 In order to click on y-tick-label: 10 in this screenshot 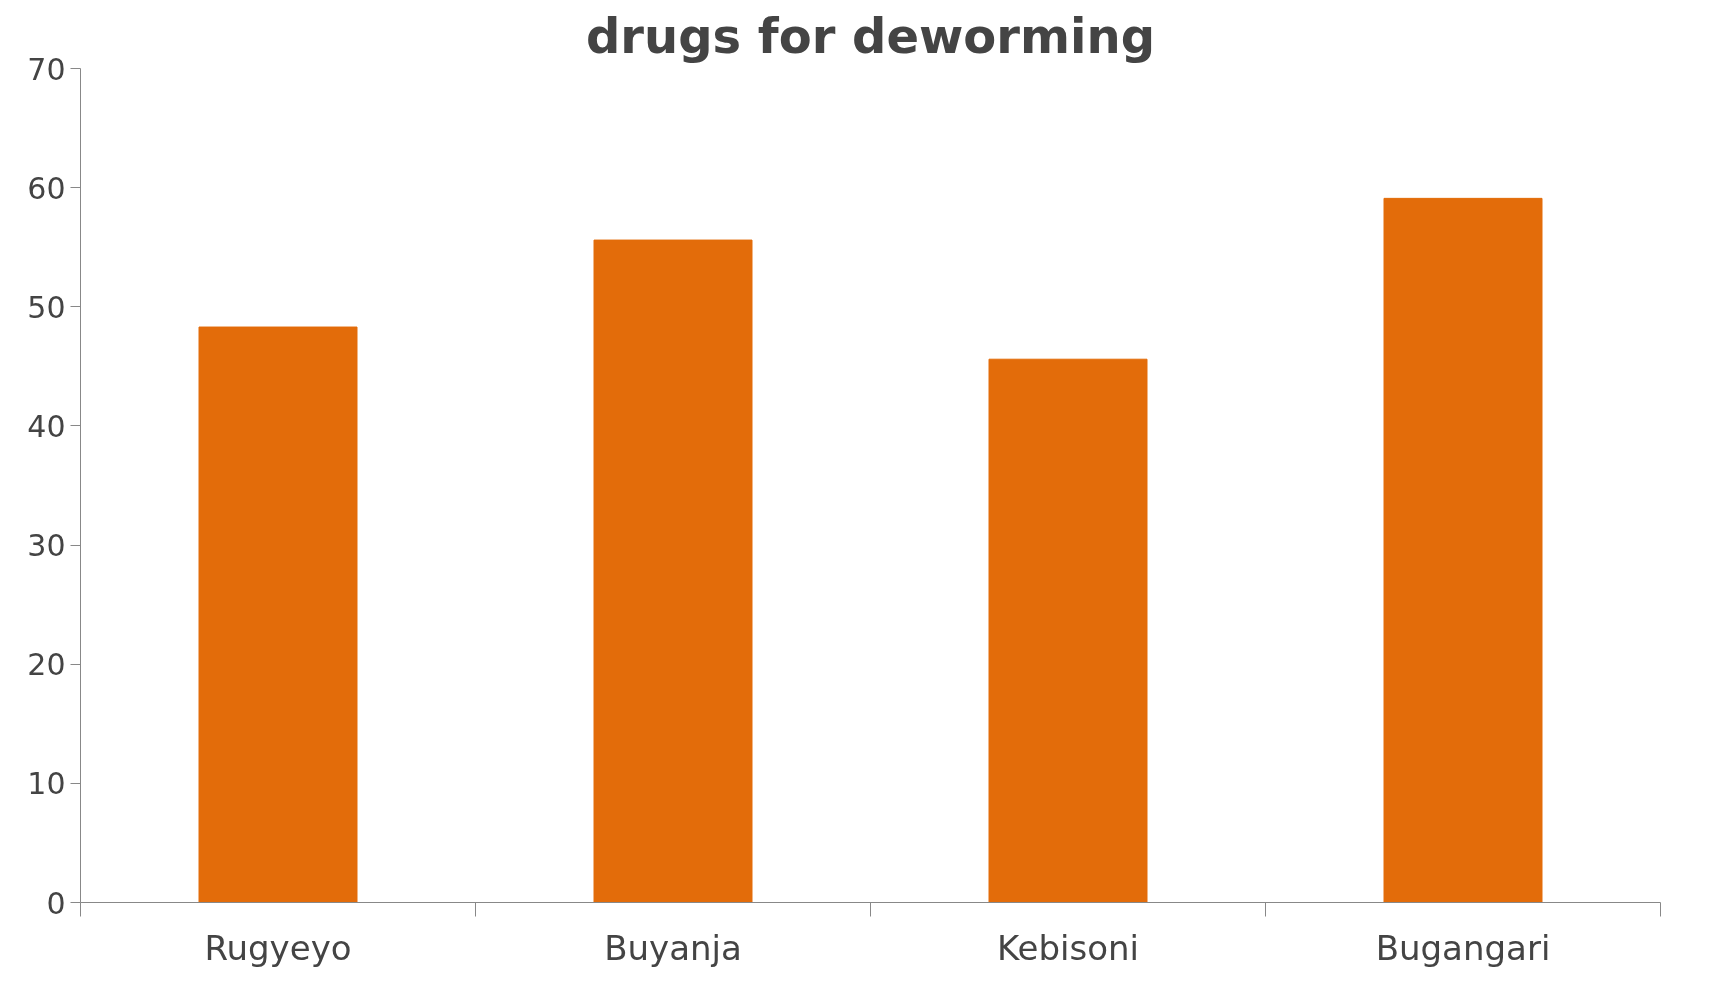, I will do `click(46, 784)`.